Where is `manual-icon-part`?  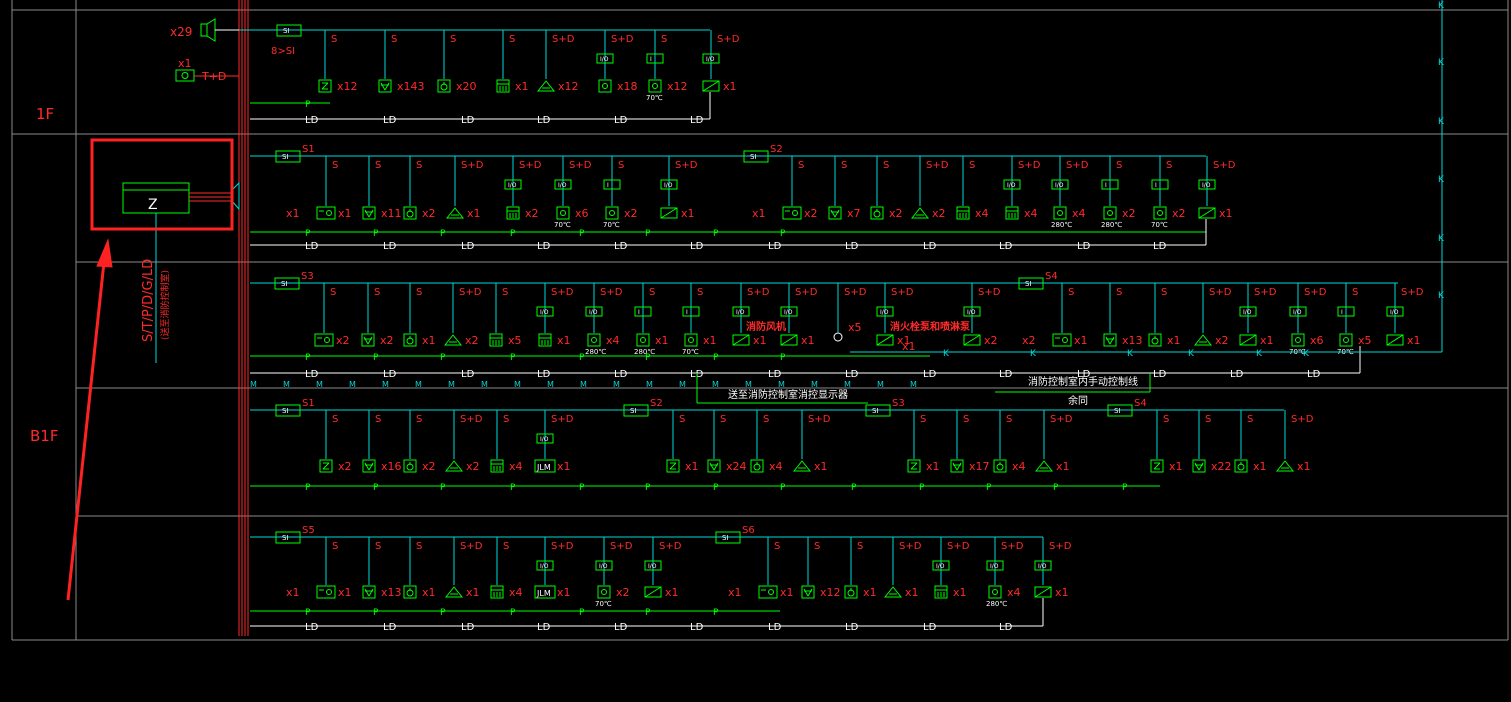 manual-icon-part is located at coordinates (877, 213).